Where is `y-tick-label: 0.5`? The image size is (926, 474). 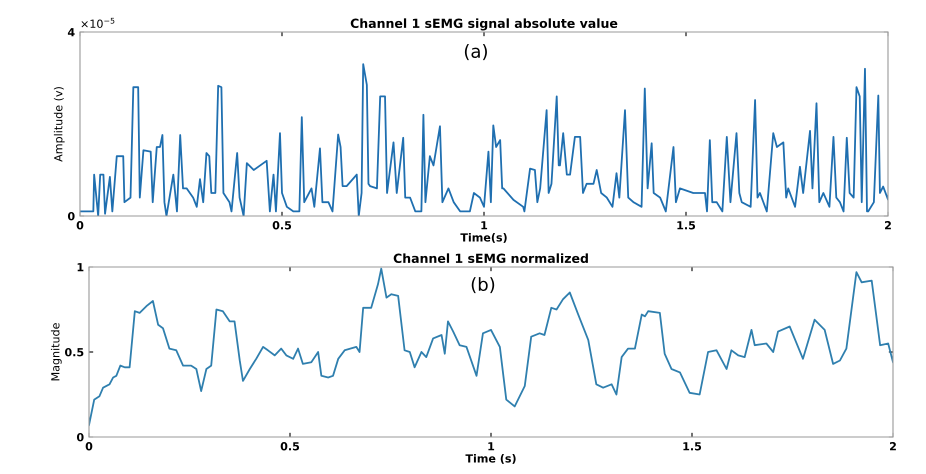 y-tick-label: 0.5 is located at coordinates (74, 352).